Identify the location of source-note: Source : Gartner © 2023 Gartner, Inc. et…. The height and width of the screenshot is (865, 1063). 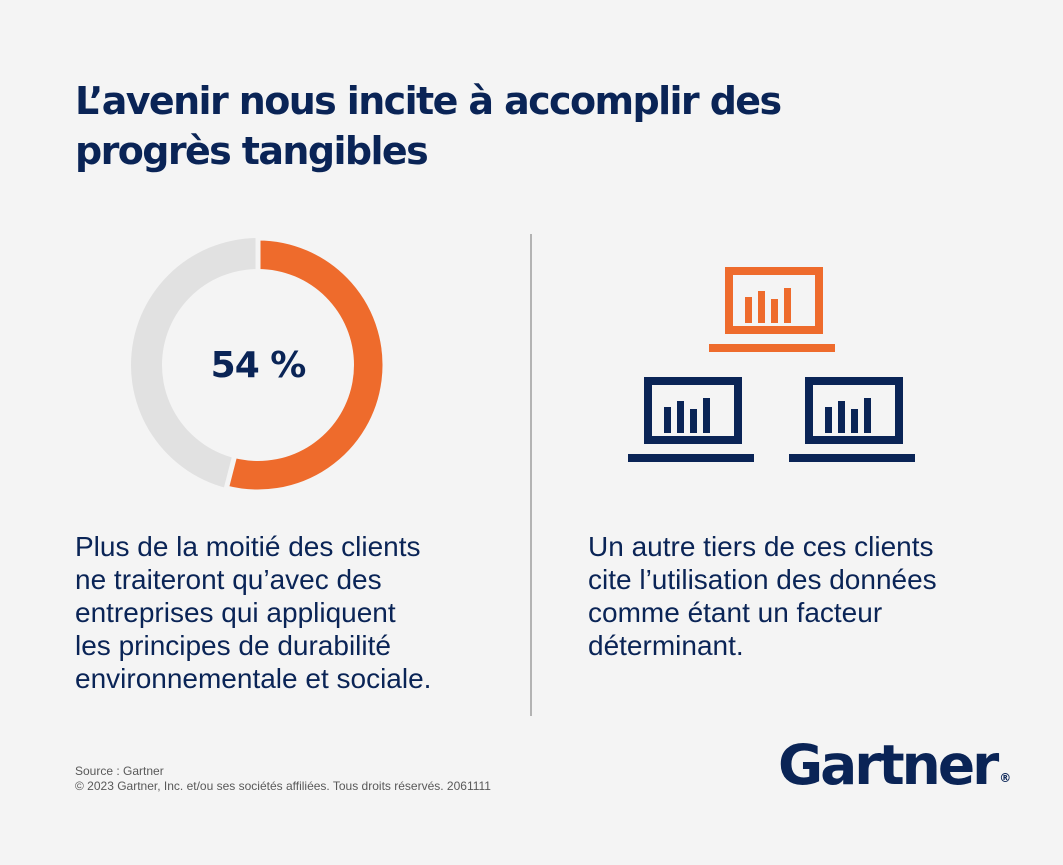
(283, 779).